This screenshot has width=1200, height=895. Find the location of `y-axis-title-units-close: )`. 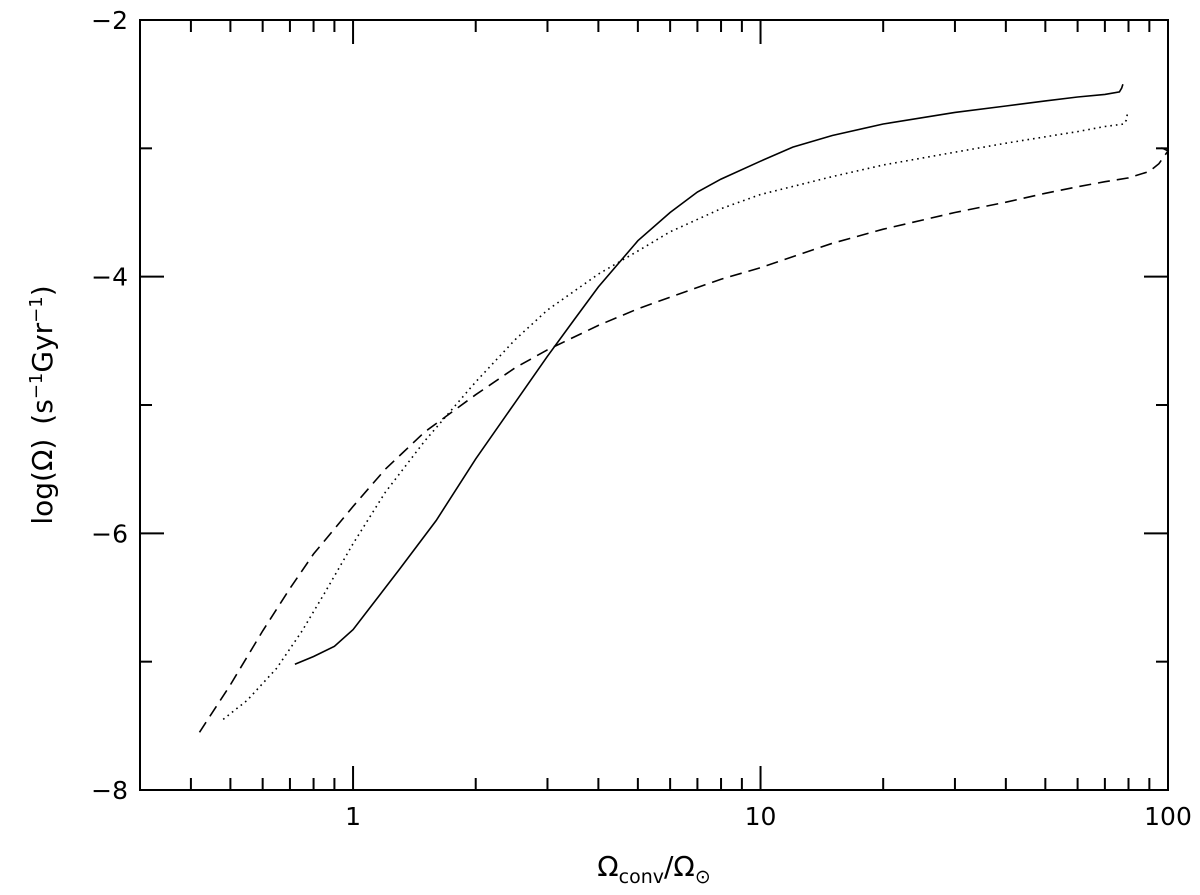

y-axis-title-units-close: ) is located at coordinates (42, 290).